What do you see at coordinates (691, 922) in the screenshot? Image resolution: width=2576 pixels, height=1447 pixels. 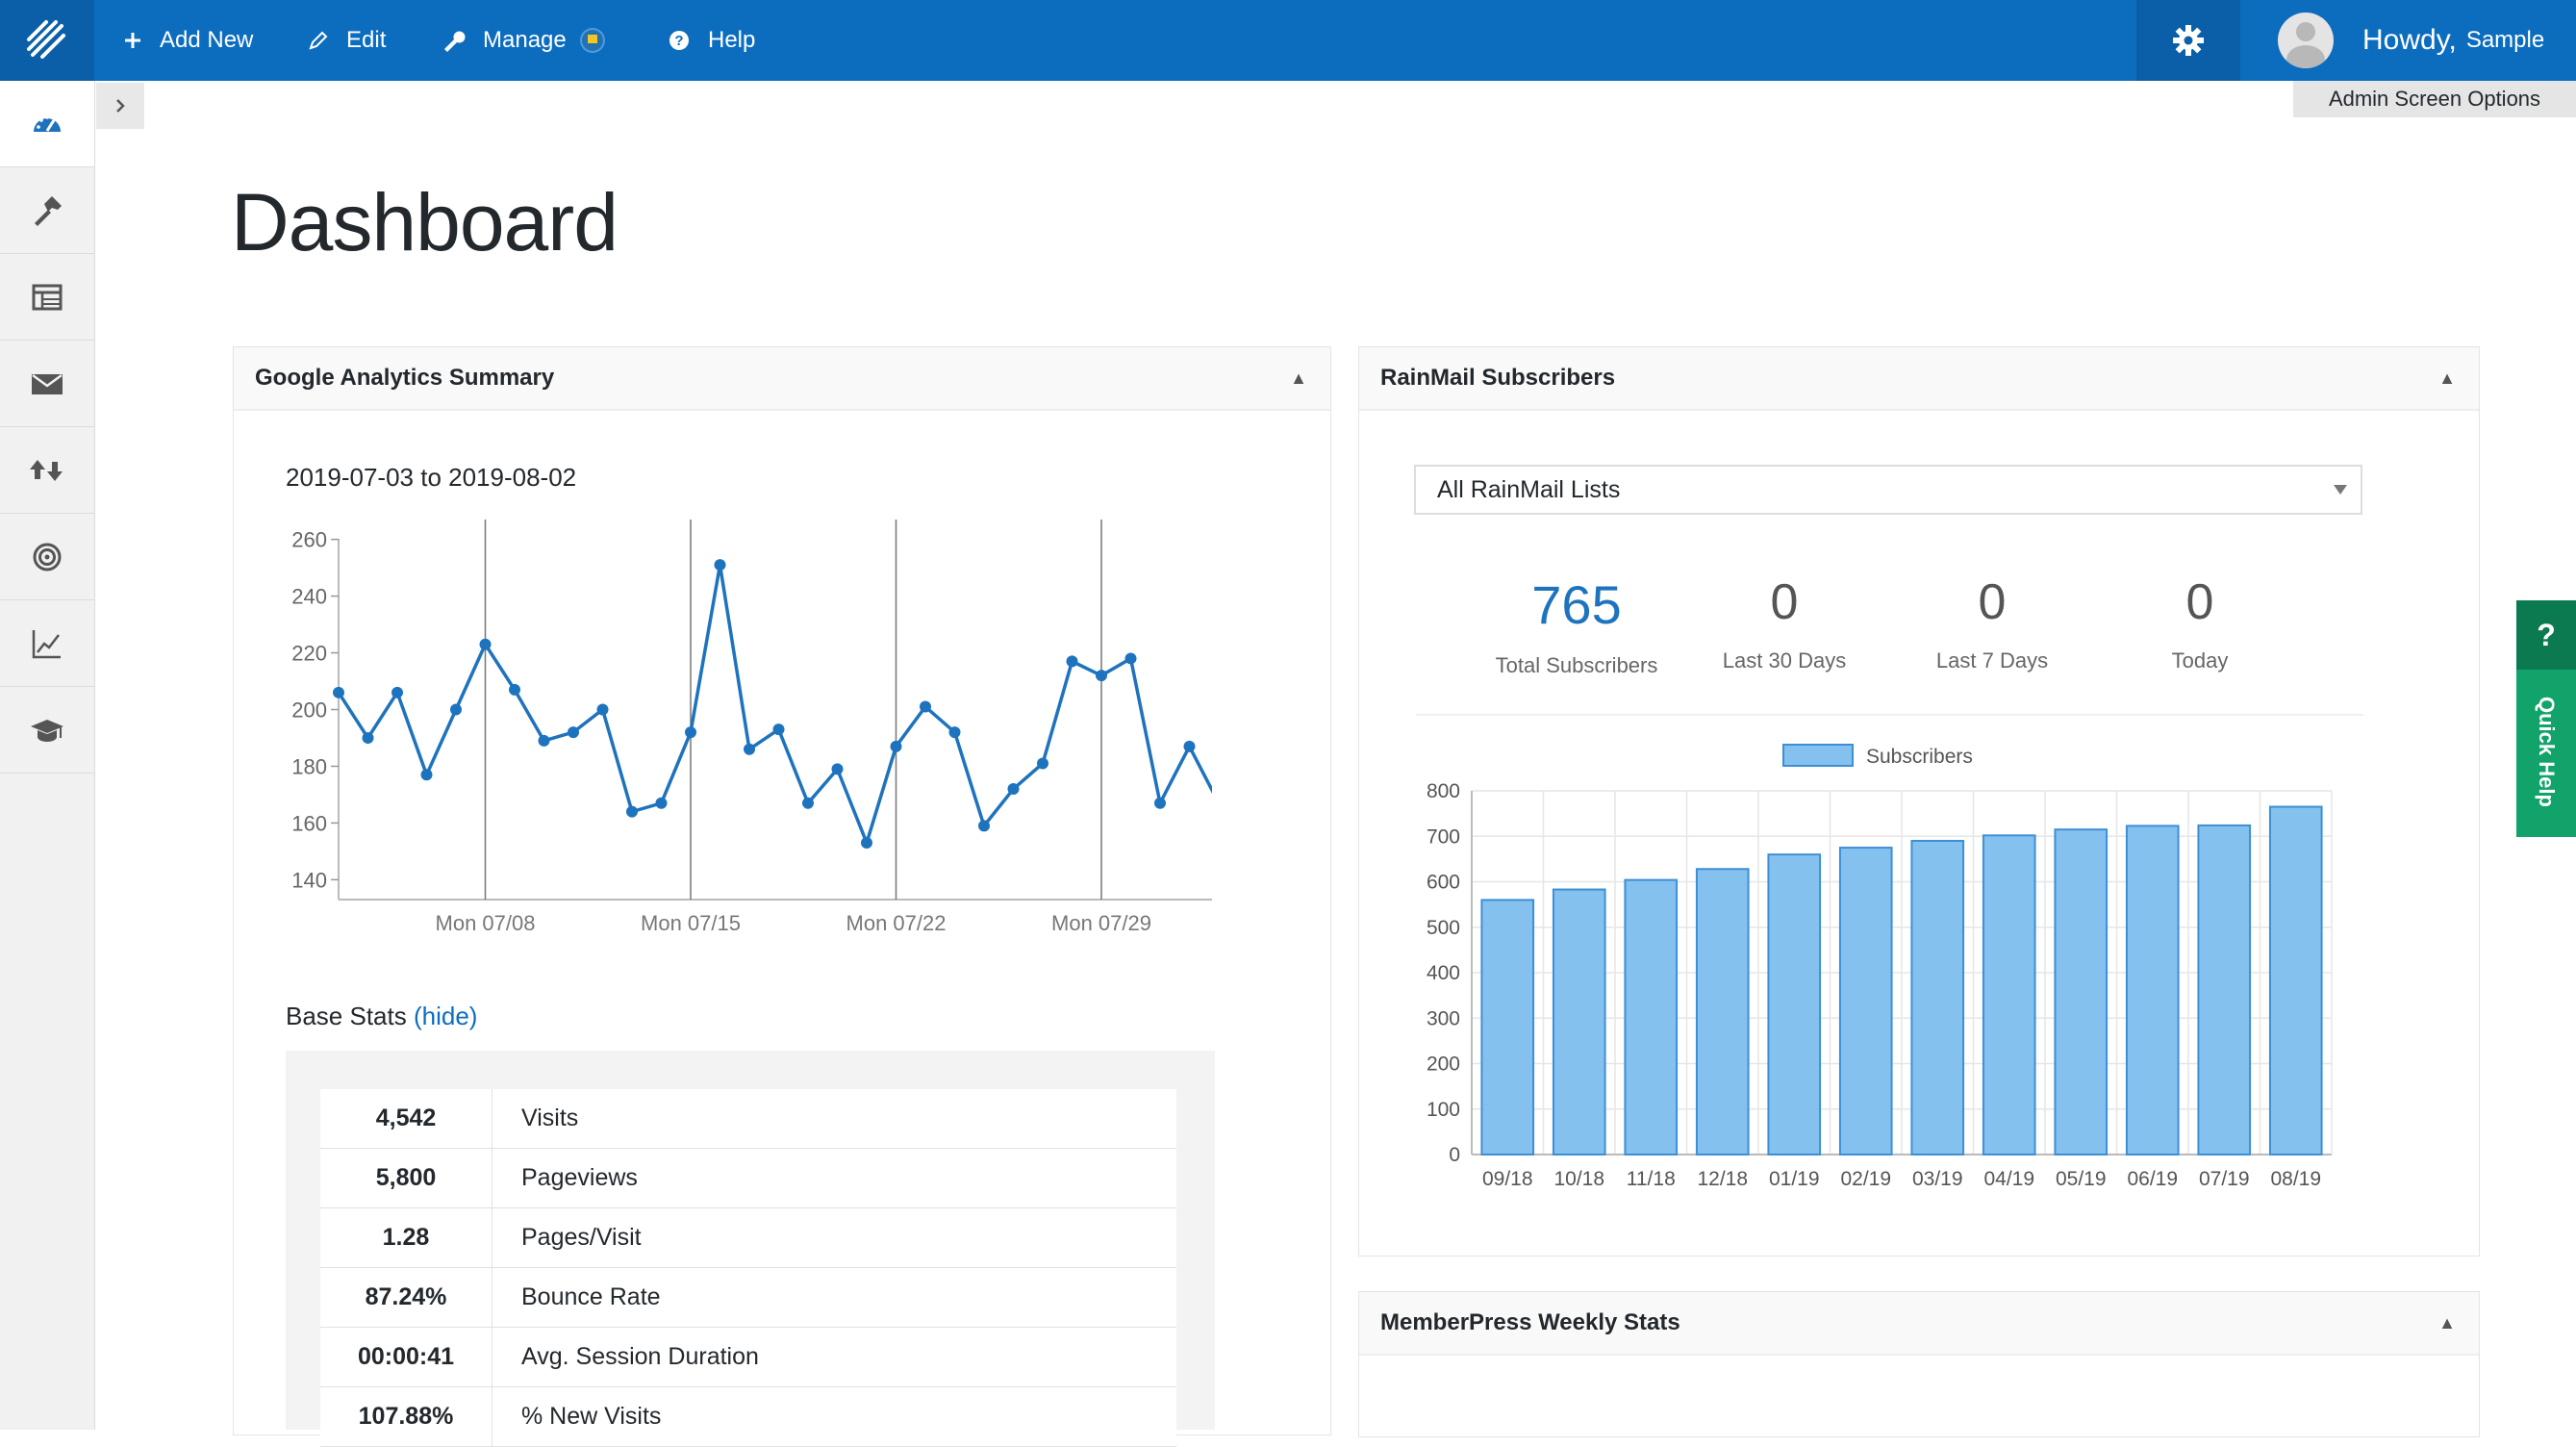 I see `x-tick-label: Mon 07/15` at bounding box center [691, 922].